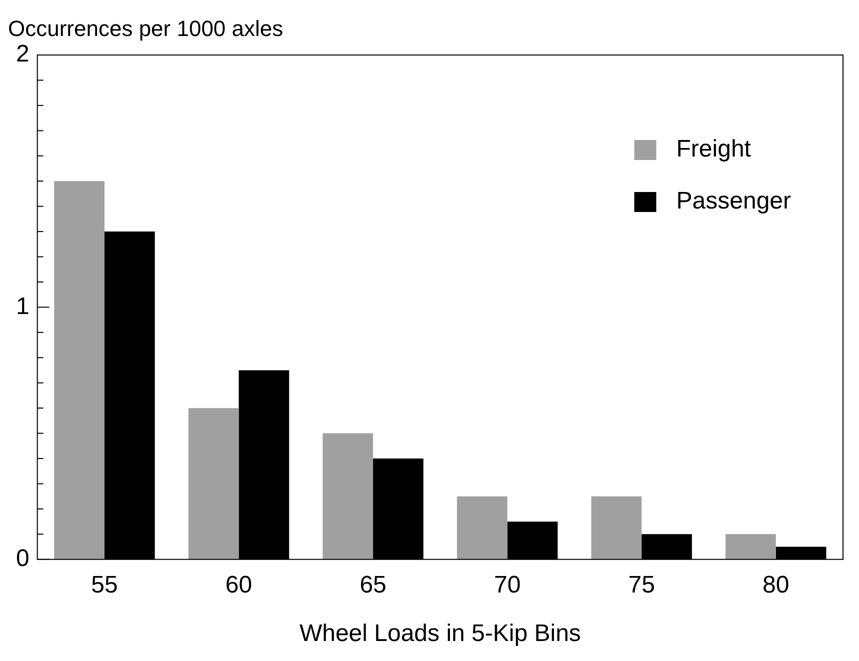  Describe the element at coordinates (507, 584) in the screenshot. I see `x-tick-label: 70` at that location.